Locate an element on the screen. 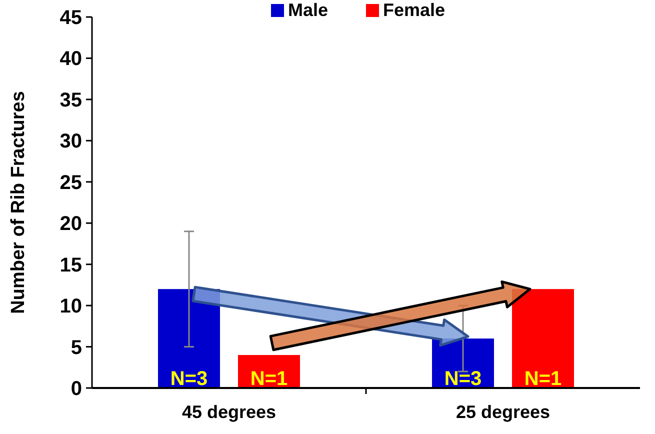  y-tick-label: 35 is located at coordinates (71, 100).